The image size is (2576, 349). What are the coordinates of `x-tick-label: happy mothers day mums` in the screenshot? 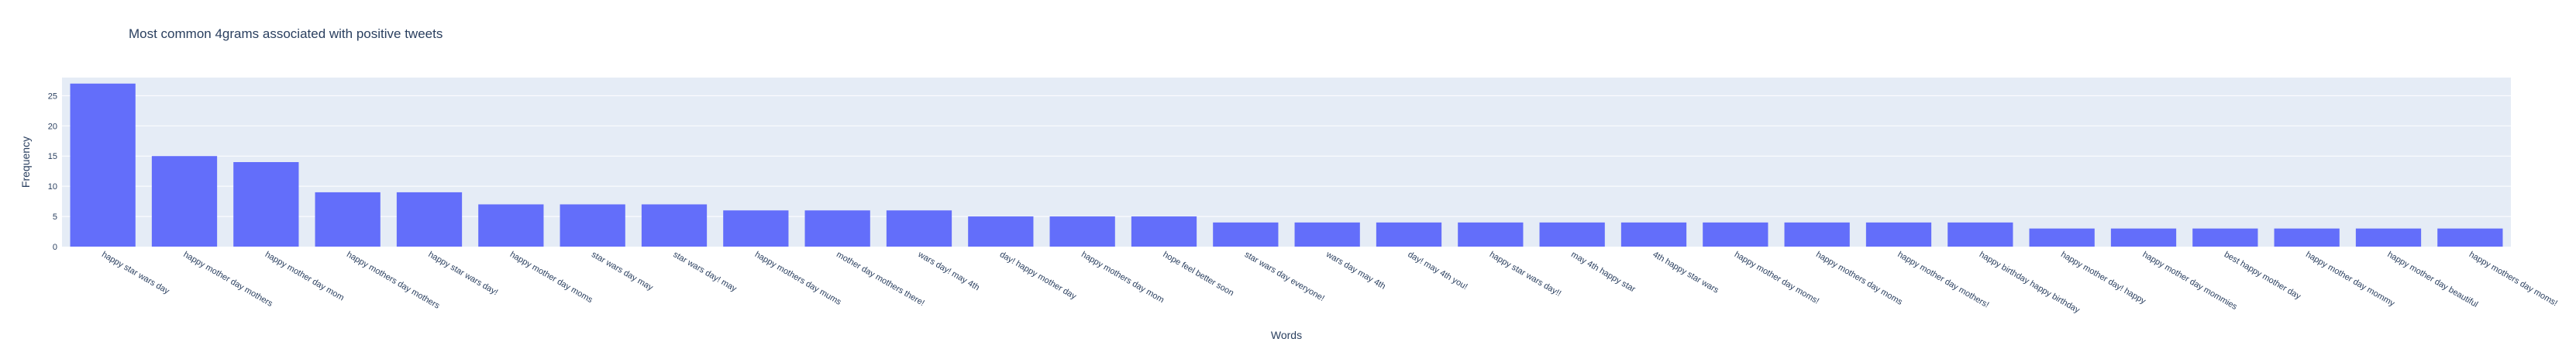 It's located at (798, 279).